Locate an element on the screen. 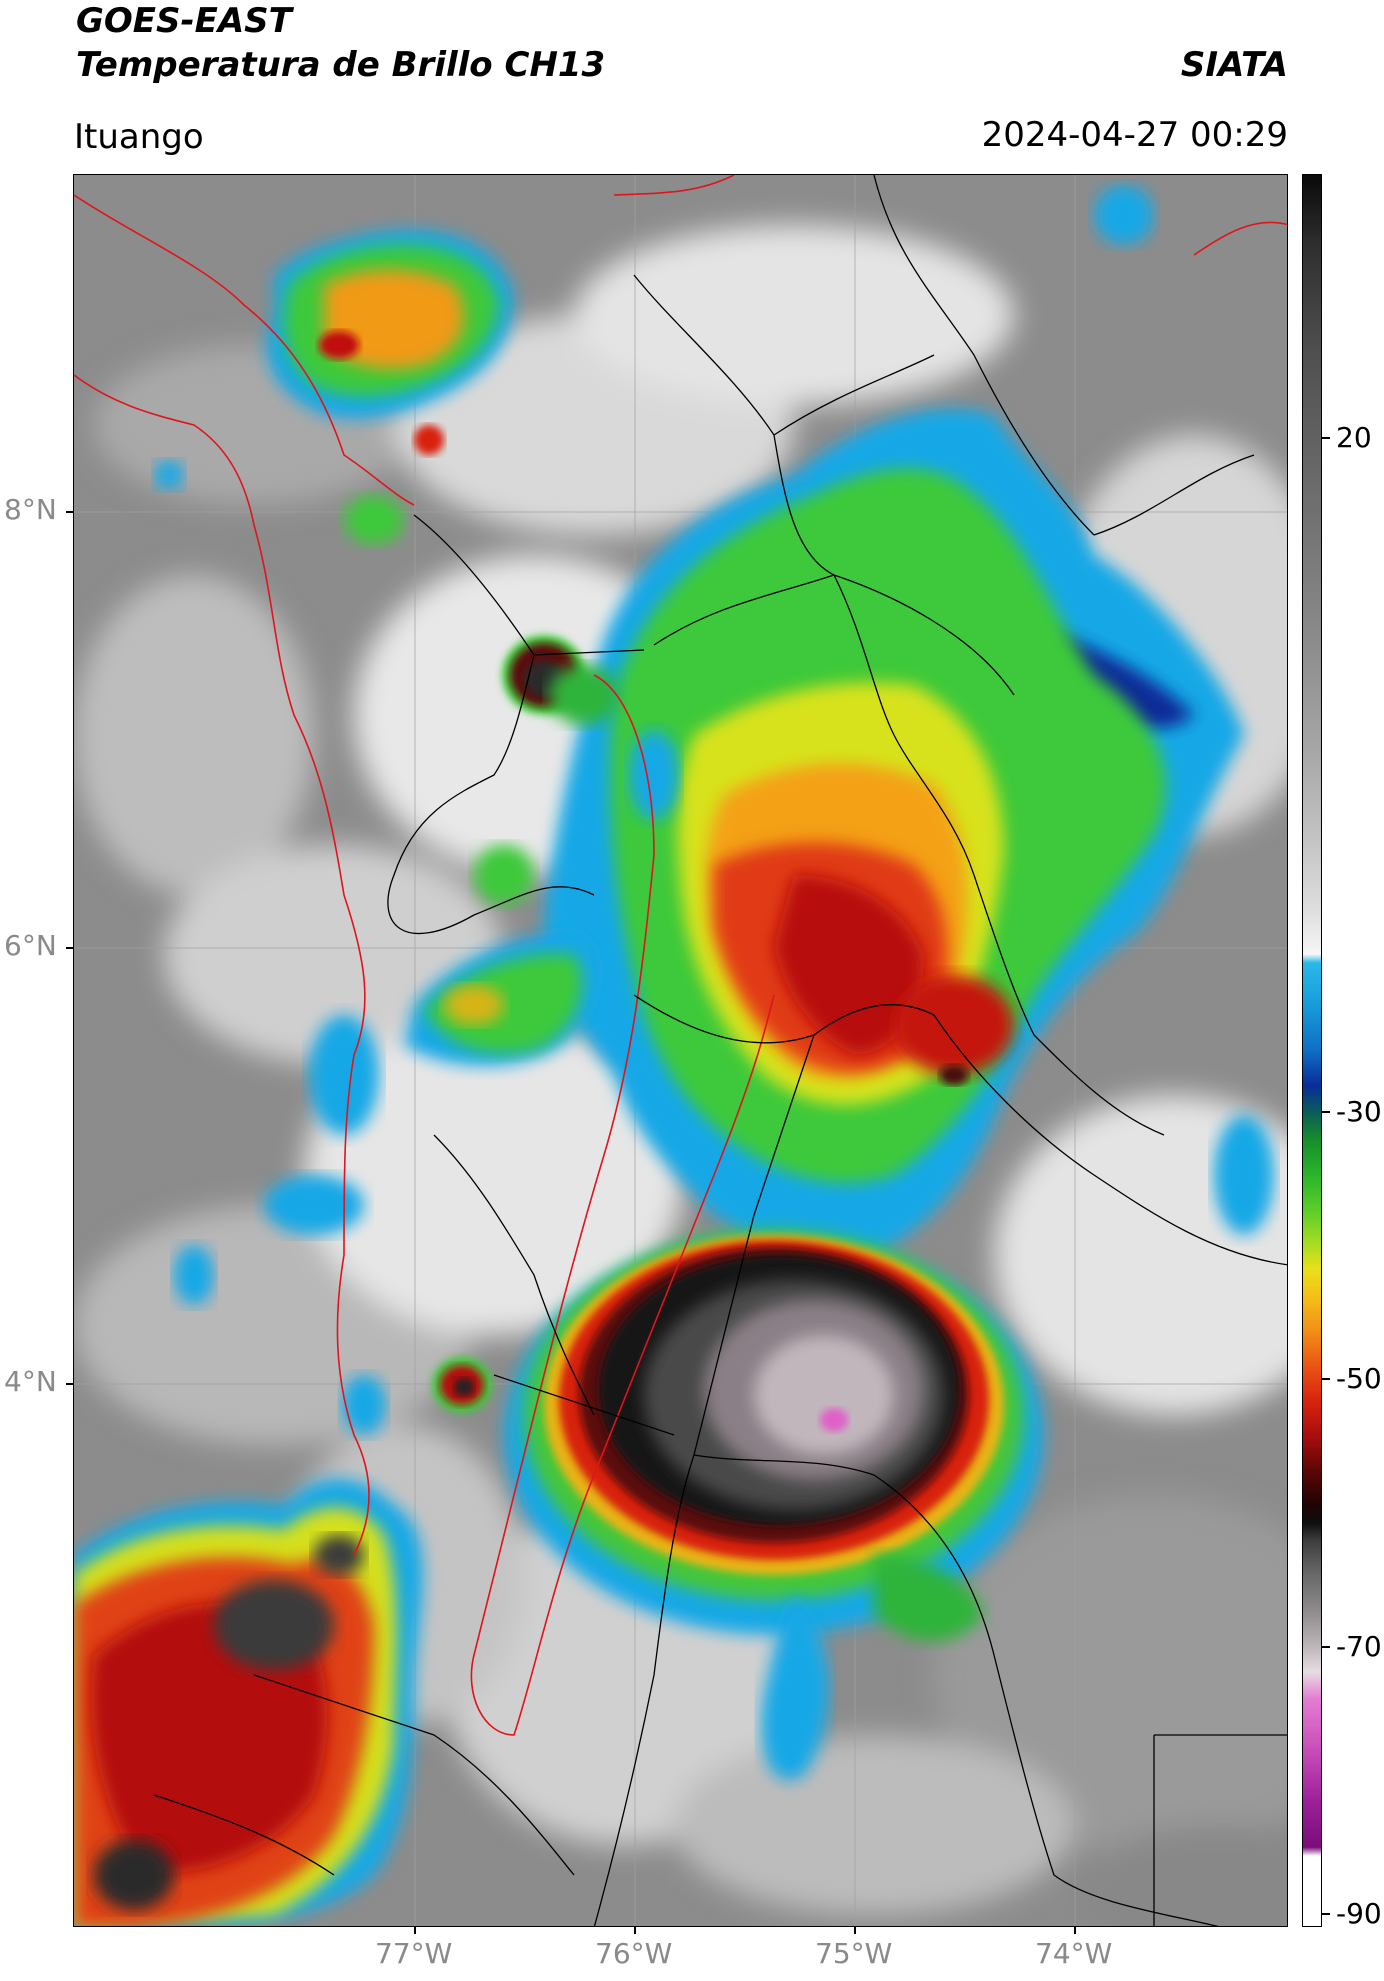  region-label: Ituango is located at coordinates (139, 137).